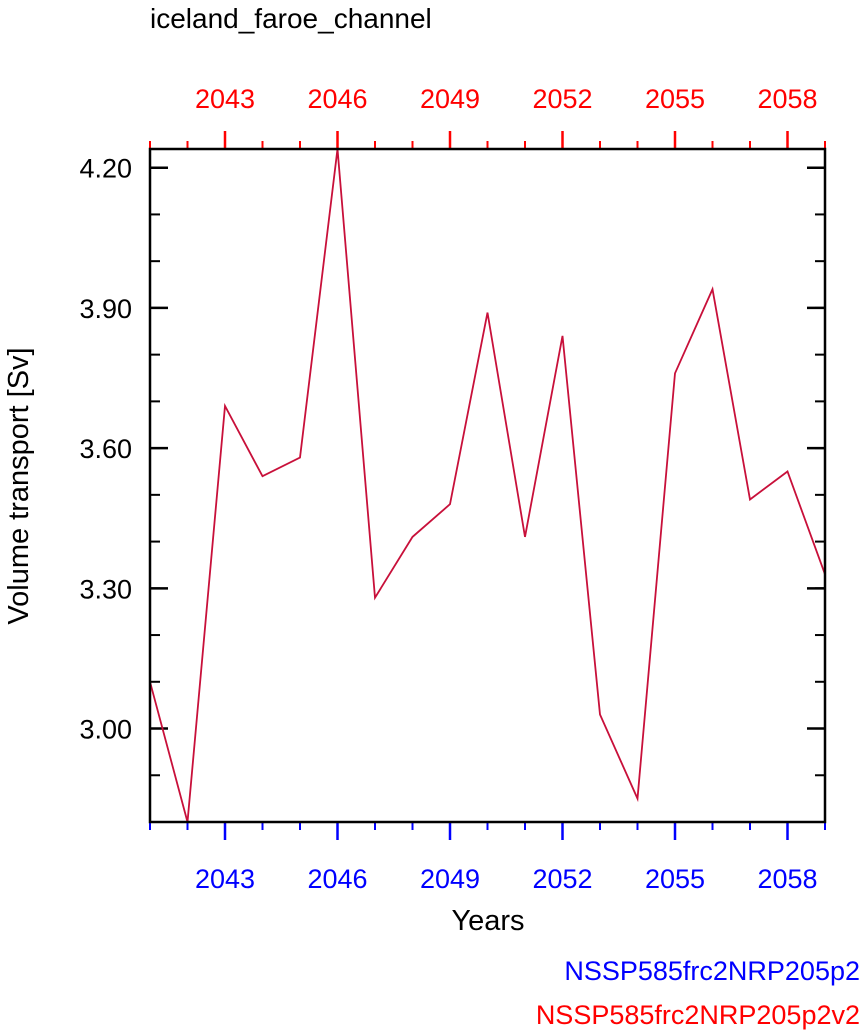 The image size is (865, 1036). What do you see at coordinates (225, 99) in the screenshot?
I see `x-tick-label-top: 2043` at bounding box center [225, 99].